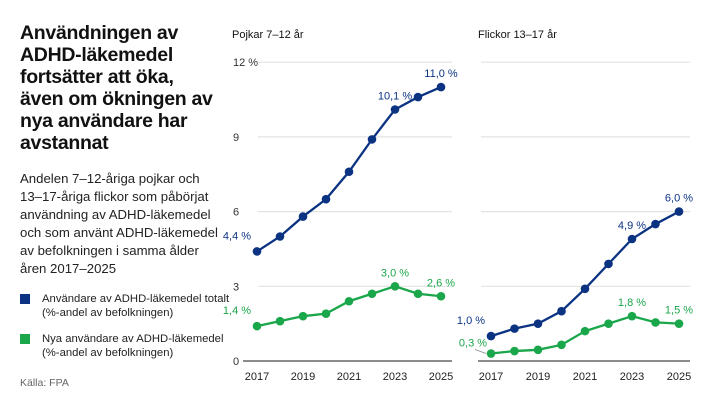 This screenshot has height=405, width=720. I want to click on legend-swatch-total, so click(25, 299).